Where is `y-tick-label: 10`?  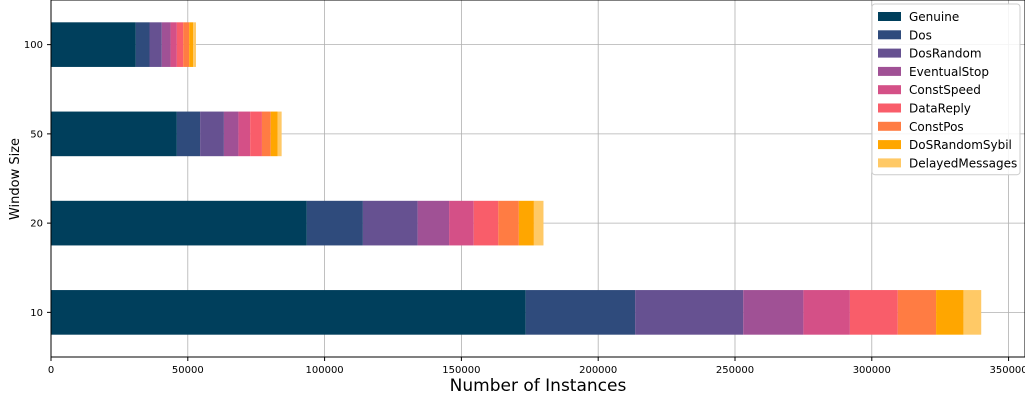
y-tick-label: 10 is located at coordinates (36, 313).